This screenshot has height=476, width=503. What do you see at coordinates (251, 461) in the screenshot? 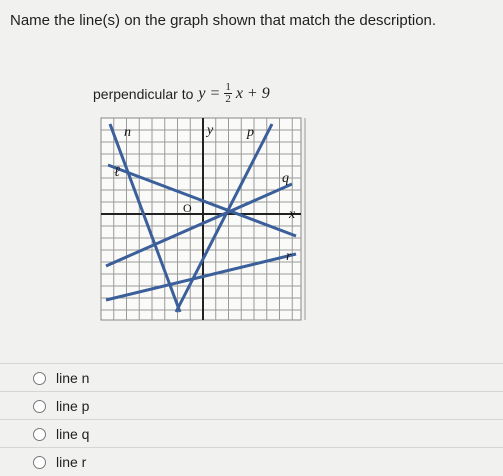
I see `option: line r` at bounding box center [251, 461].